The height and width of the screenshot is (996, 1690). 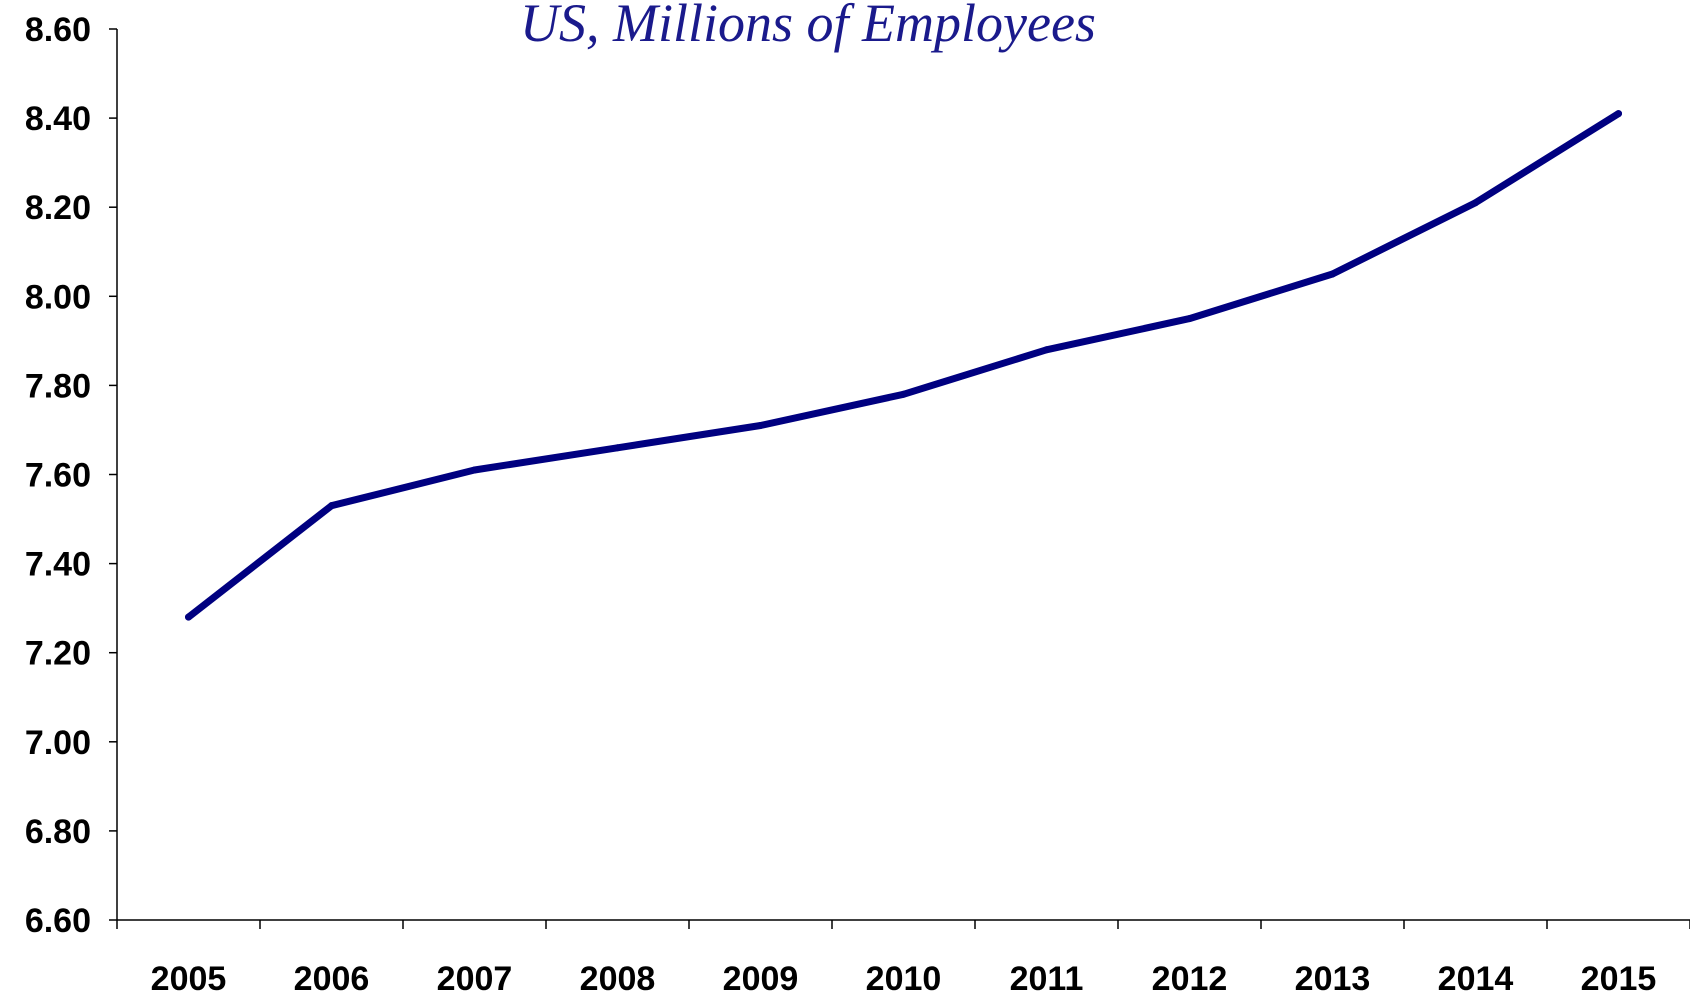 What do you see at coordinates (904, 978) in the screenshot?
I see `x-tick-label: 2010` at bounding box center [904, 978].